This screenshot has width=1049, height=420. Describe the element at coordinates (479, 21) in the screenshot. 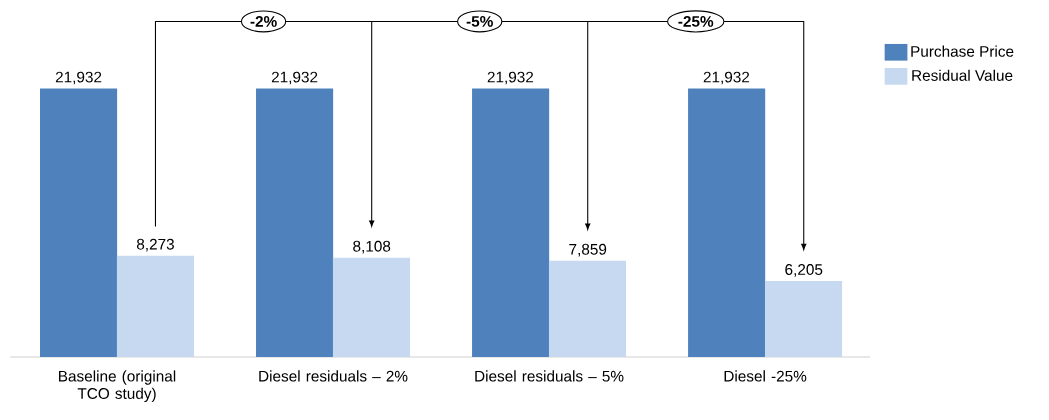

I see `text: -5%` at that location.